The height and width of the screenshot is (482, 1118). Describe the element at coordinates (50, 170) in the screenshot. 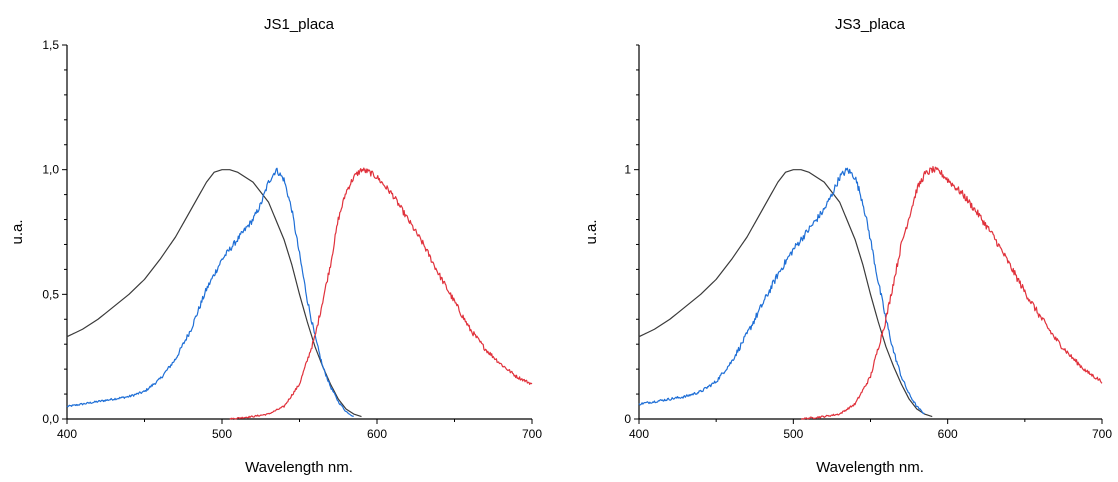

I see `y-tick-label: 1,0` at that location.